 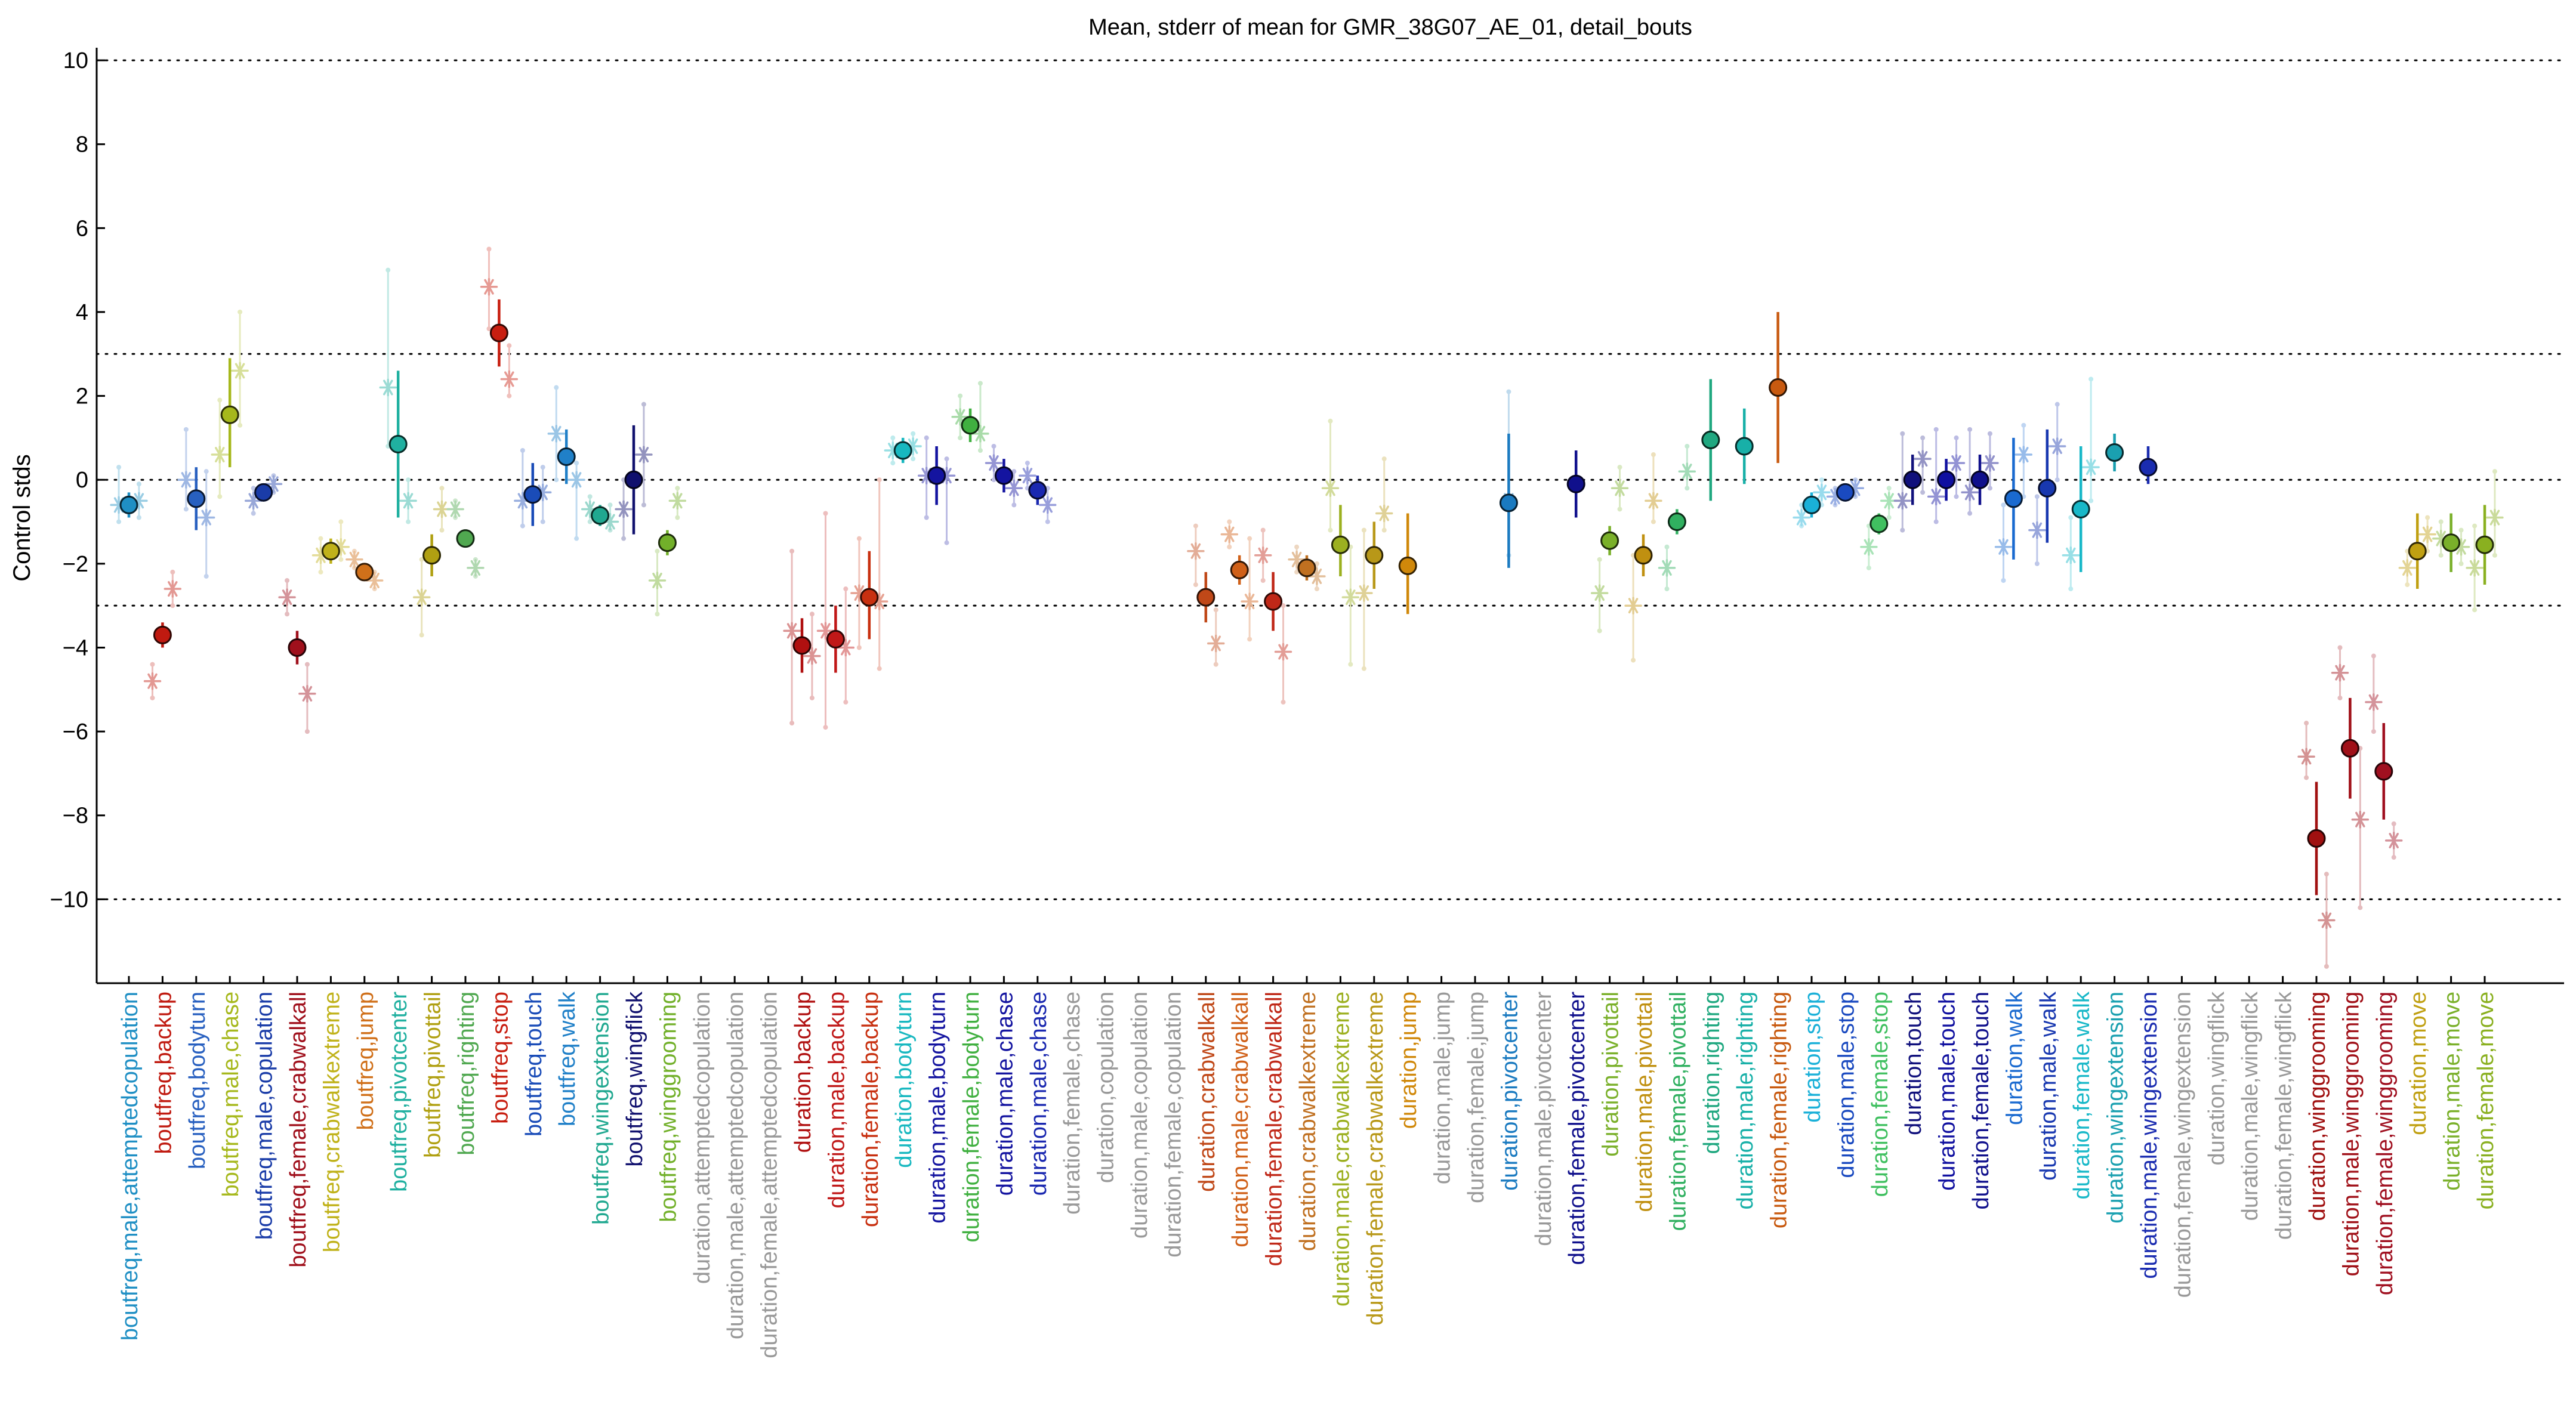 What do you see at coordinates (2081, 1095) in the screenshot?
I see `x-tick-label: duration,female,walk` at bounding box center [2081, 1095].